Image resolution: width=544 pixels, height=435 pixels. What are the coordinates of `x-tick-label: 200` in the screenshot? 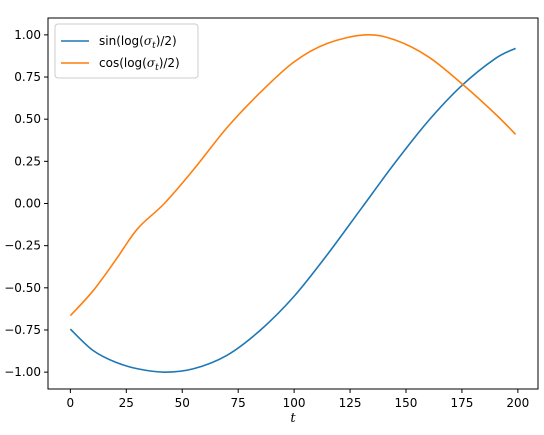 It's located at (517, 403).